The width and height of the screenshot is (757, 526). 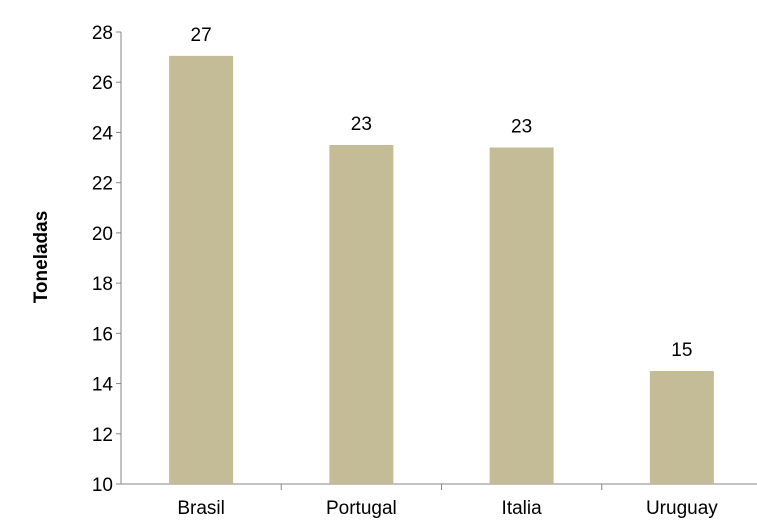 I want to click on bar-uruguay, so click(x=681, y=427).